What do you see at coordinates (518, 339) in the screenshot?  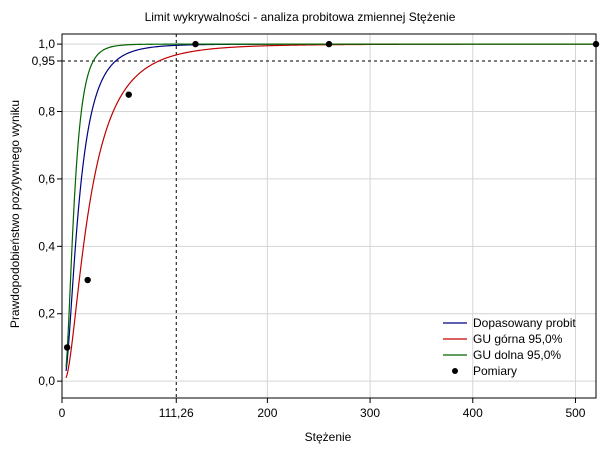 I see `legend-label-2: GU górna 95,0%` at bounding box center [518, 339].